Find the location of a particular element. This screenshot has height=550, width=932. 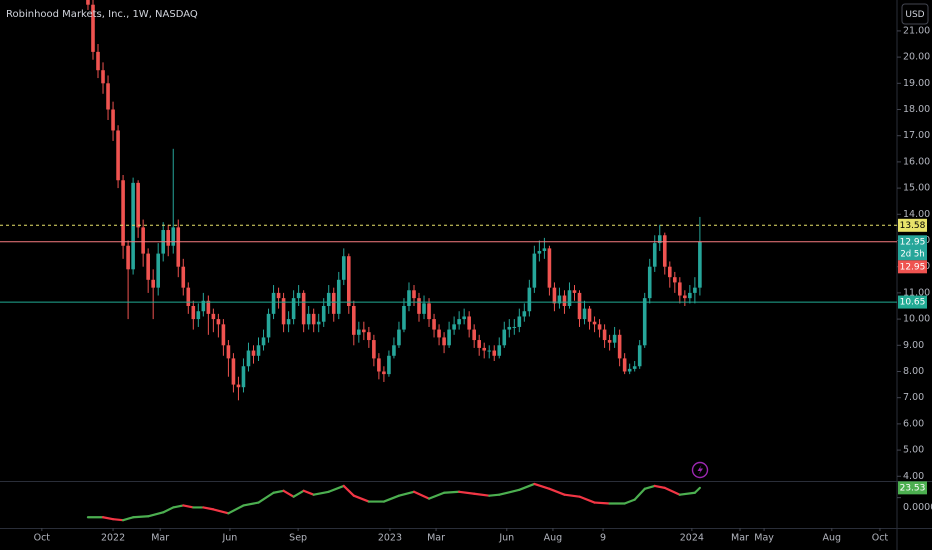

alert-icon-ring is located at coordinates (700, 470).